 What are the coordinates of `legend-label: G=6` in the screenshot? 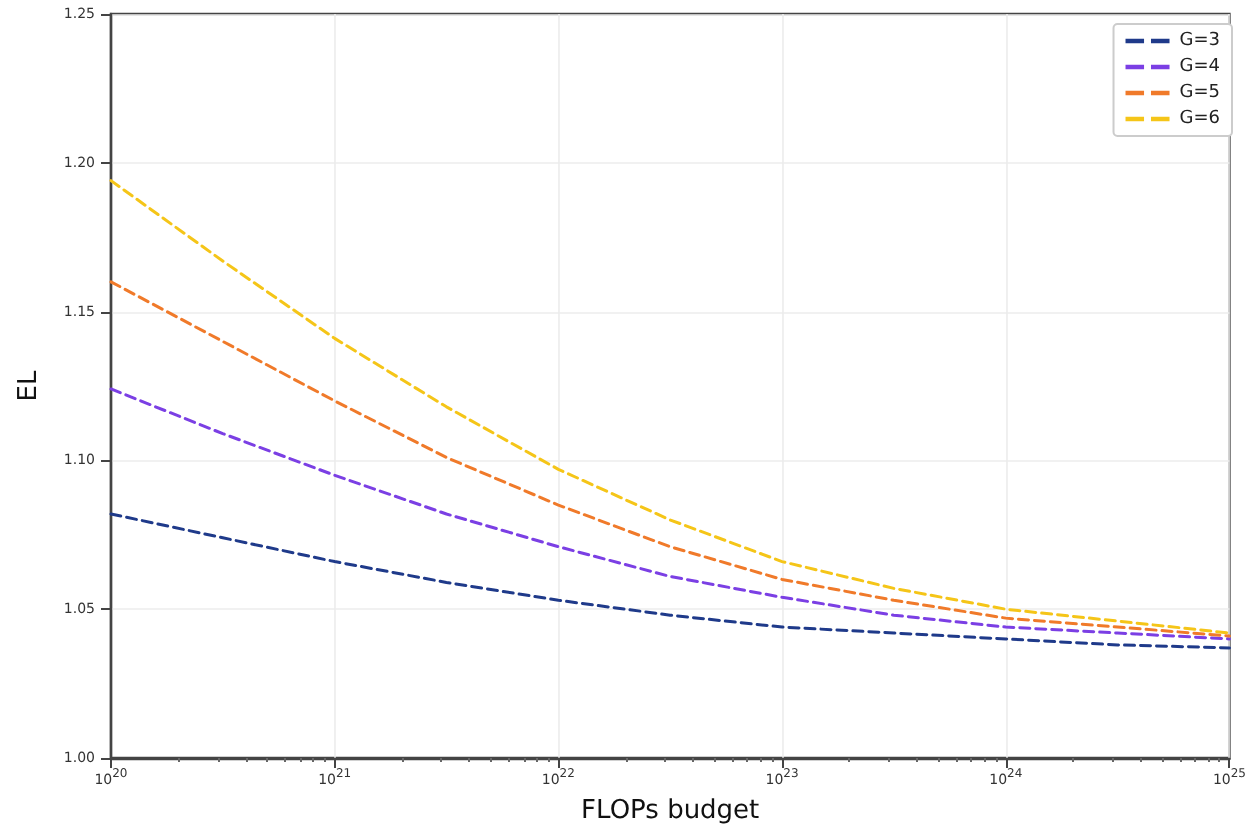 It's located at (1200, 119).